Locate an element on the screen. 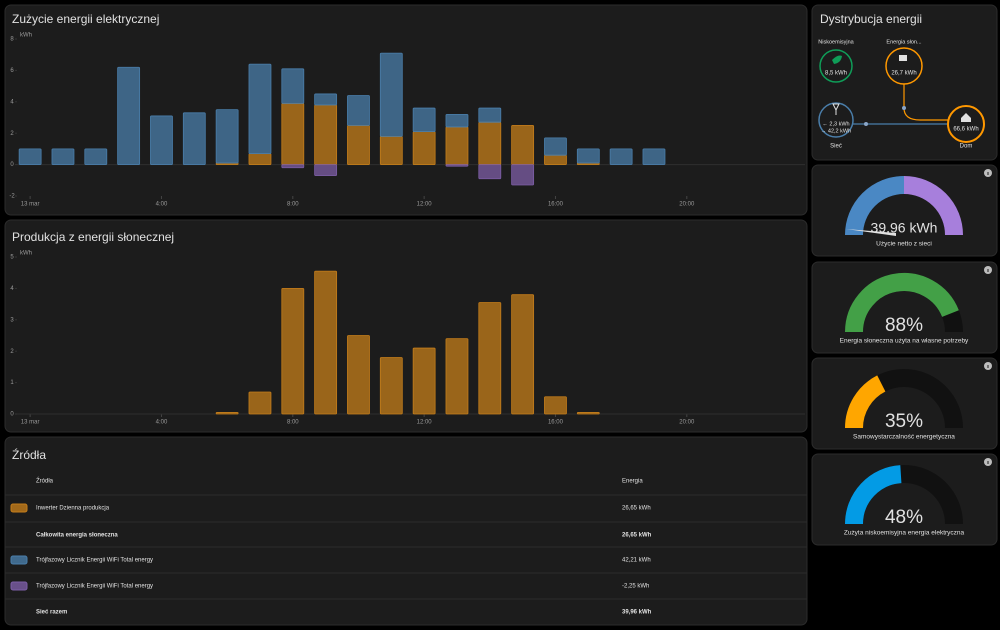 Image resolution: width=1000 pixels, height=630 pixels. gauge-value-label: 39,96 kWh is located at coordinates (904, 228).